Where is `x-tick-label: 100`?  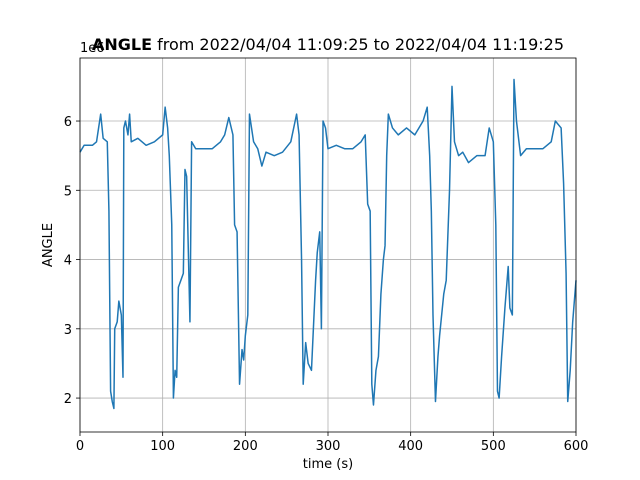 x-tick-label: 100 is located at coordinates (162, 446).